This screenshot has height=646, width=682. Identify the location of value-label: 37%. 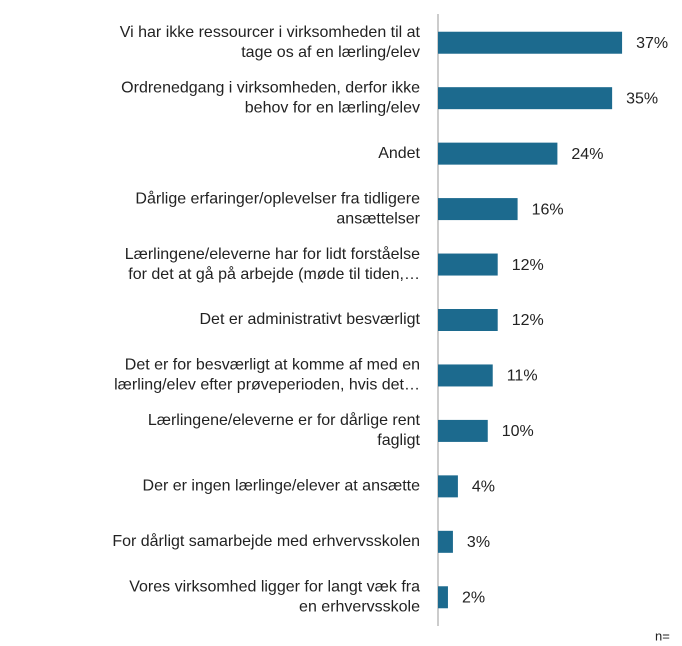
(652, 43).